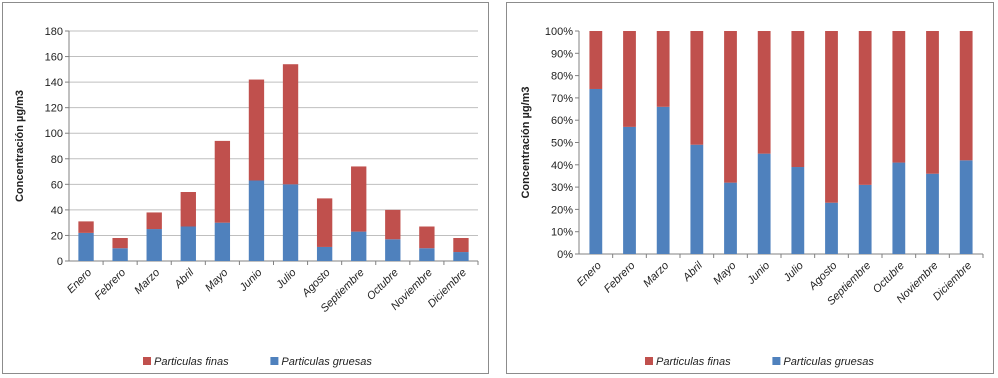 The image size is (998, 378). I want to click on y-tick-label: 0%, so click(565, 255).